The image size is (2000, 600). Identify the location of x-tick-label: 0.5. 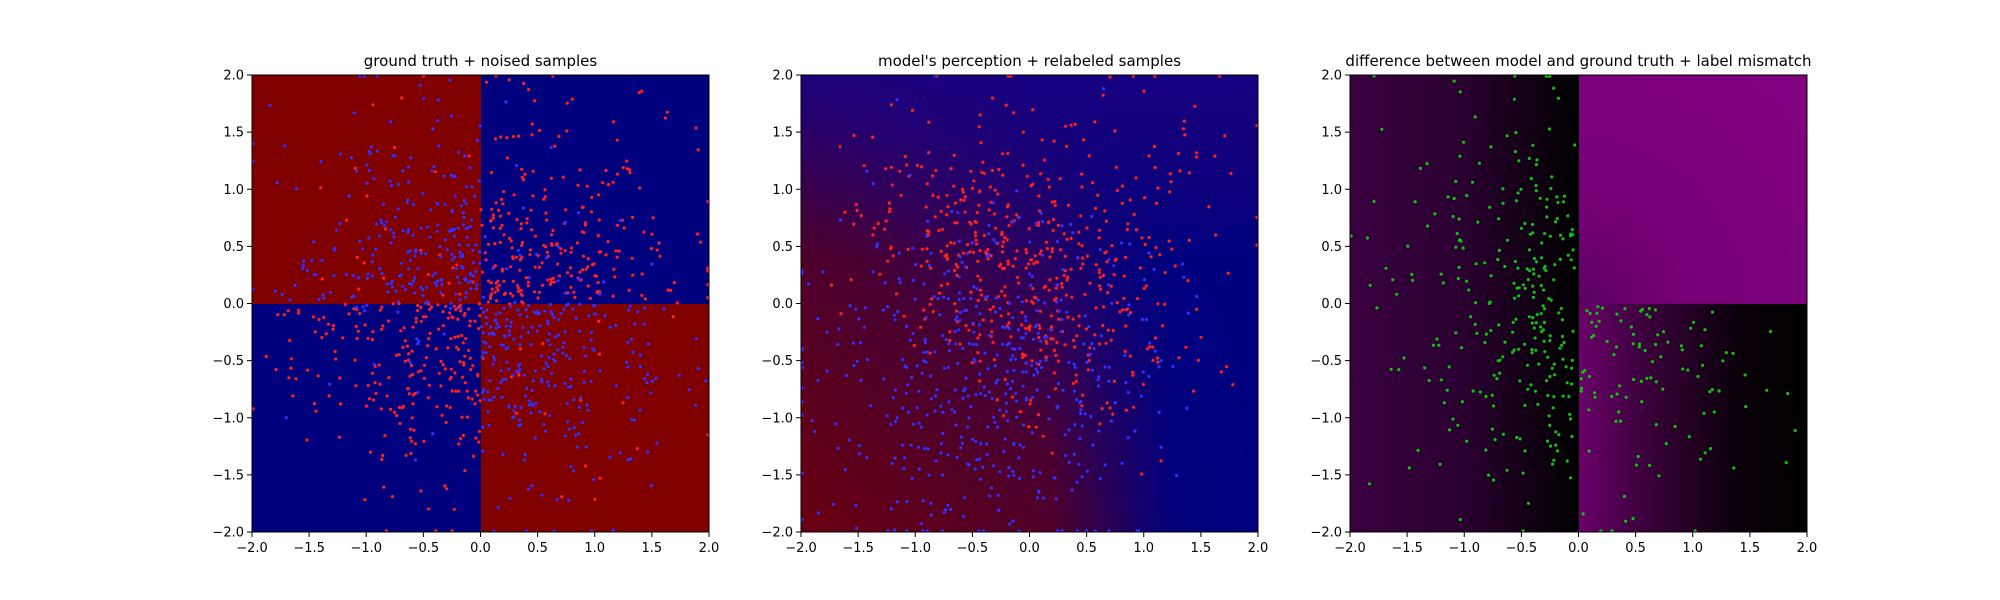
(537, 548).